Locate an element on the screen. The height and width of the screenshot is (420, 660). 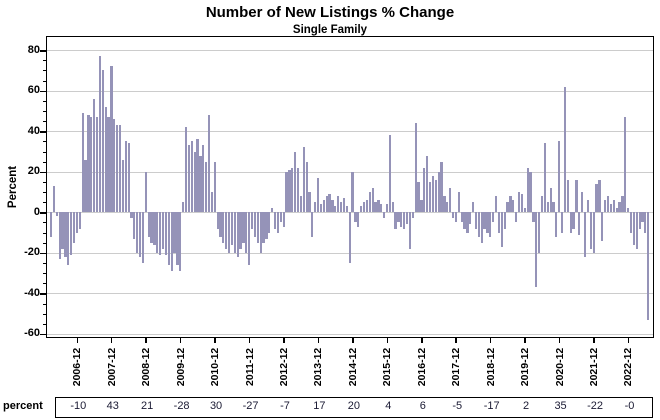
y-tick-label: 40 is located at coordinates (33, 130).